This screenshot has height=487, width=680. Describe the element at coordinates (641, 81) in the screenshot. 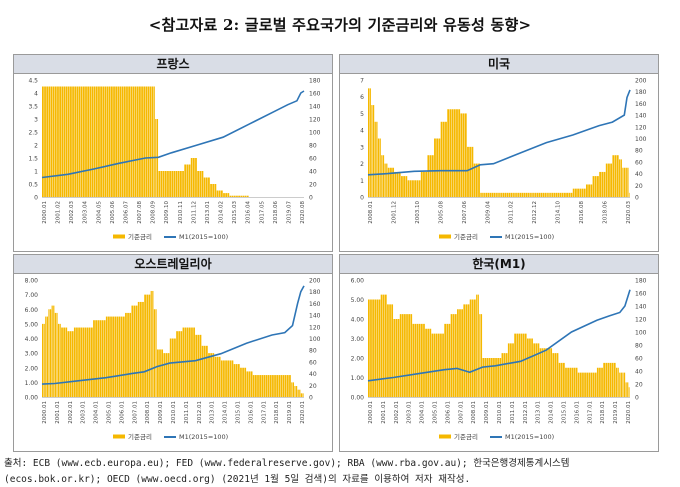

I see `y-right-tick-label: 200` at that location.